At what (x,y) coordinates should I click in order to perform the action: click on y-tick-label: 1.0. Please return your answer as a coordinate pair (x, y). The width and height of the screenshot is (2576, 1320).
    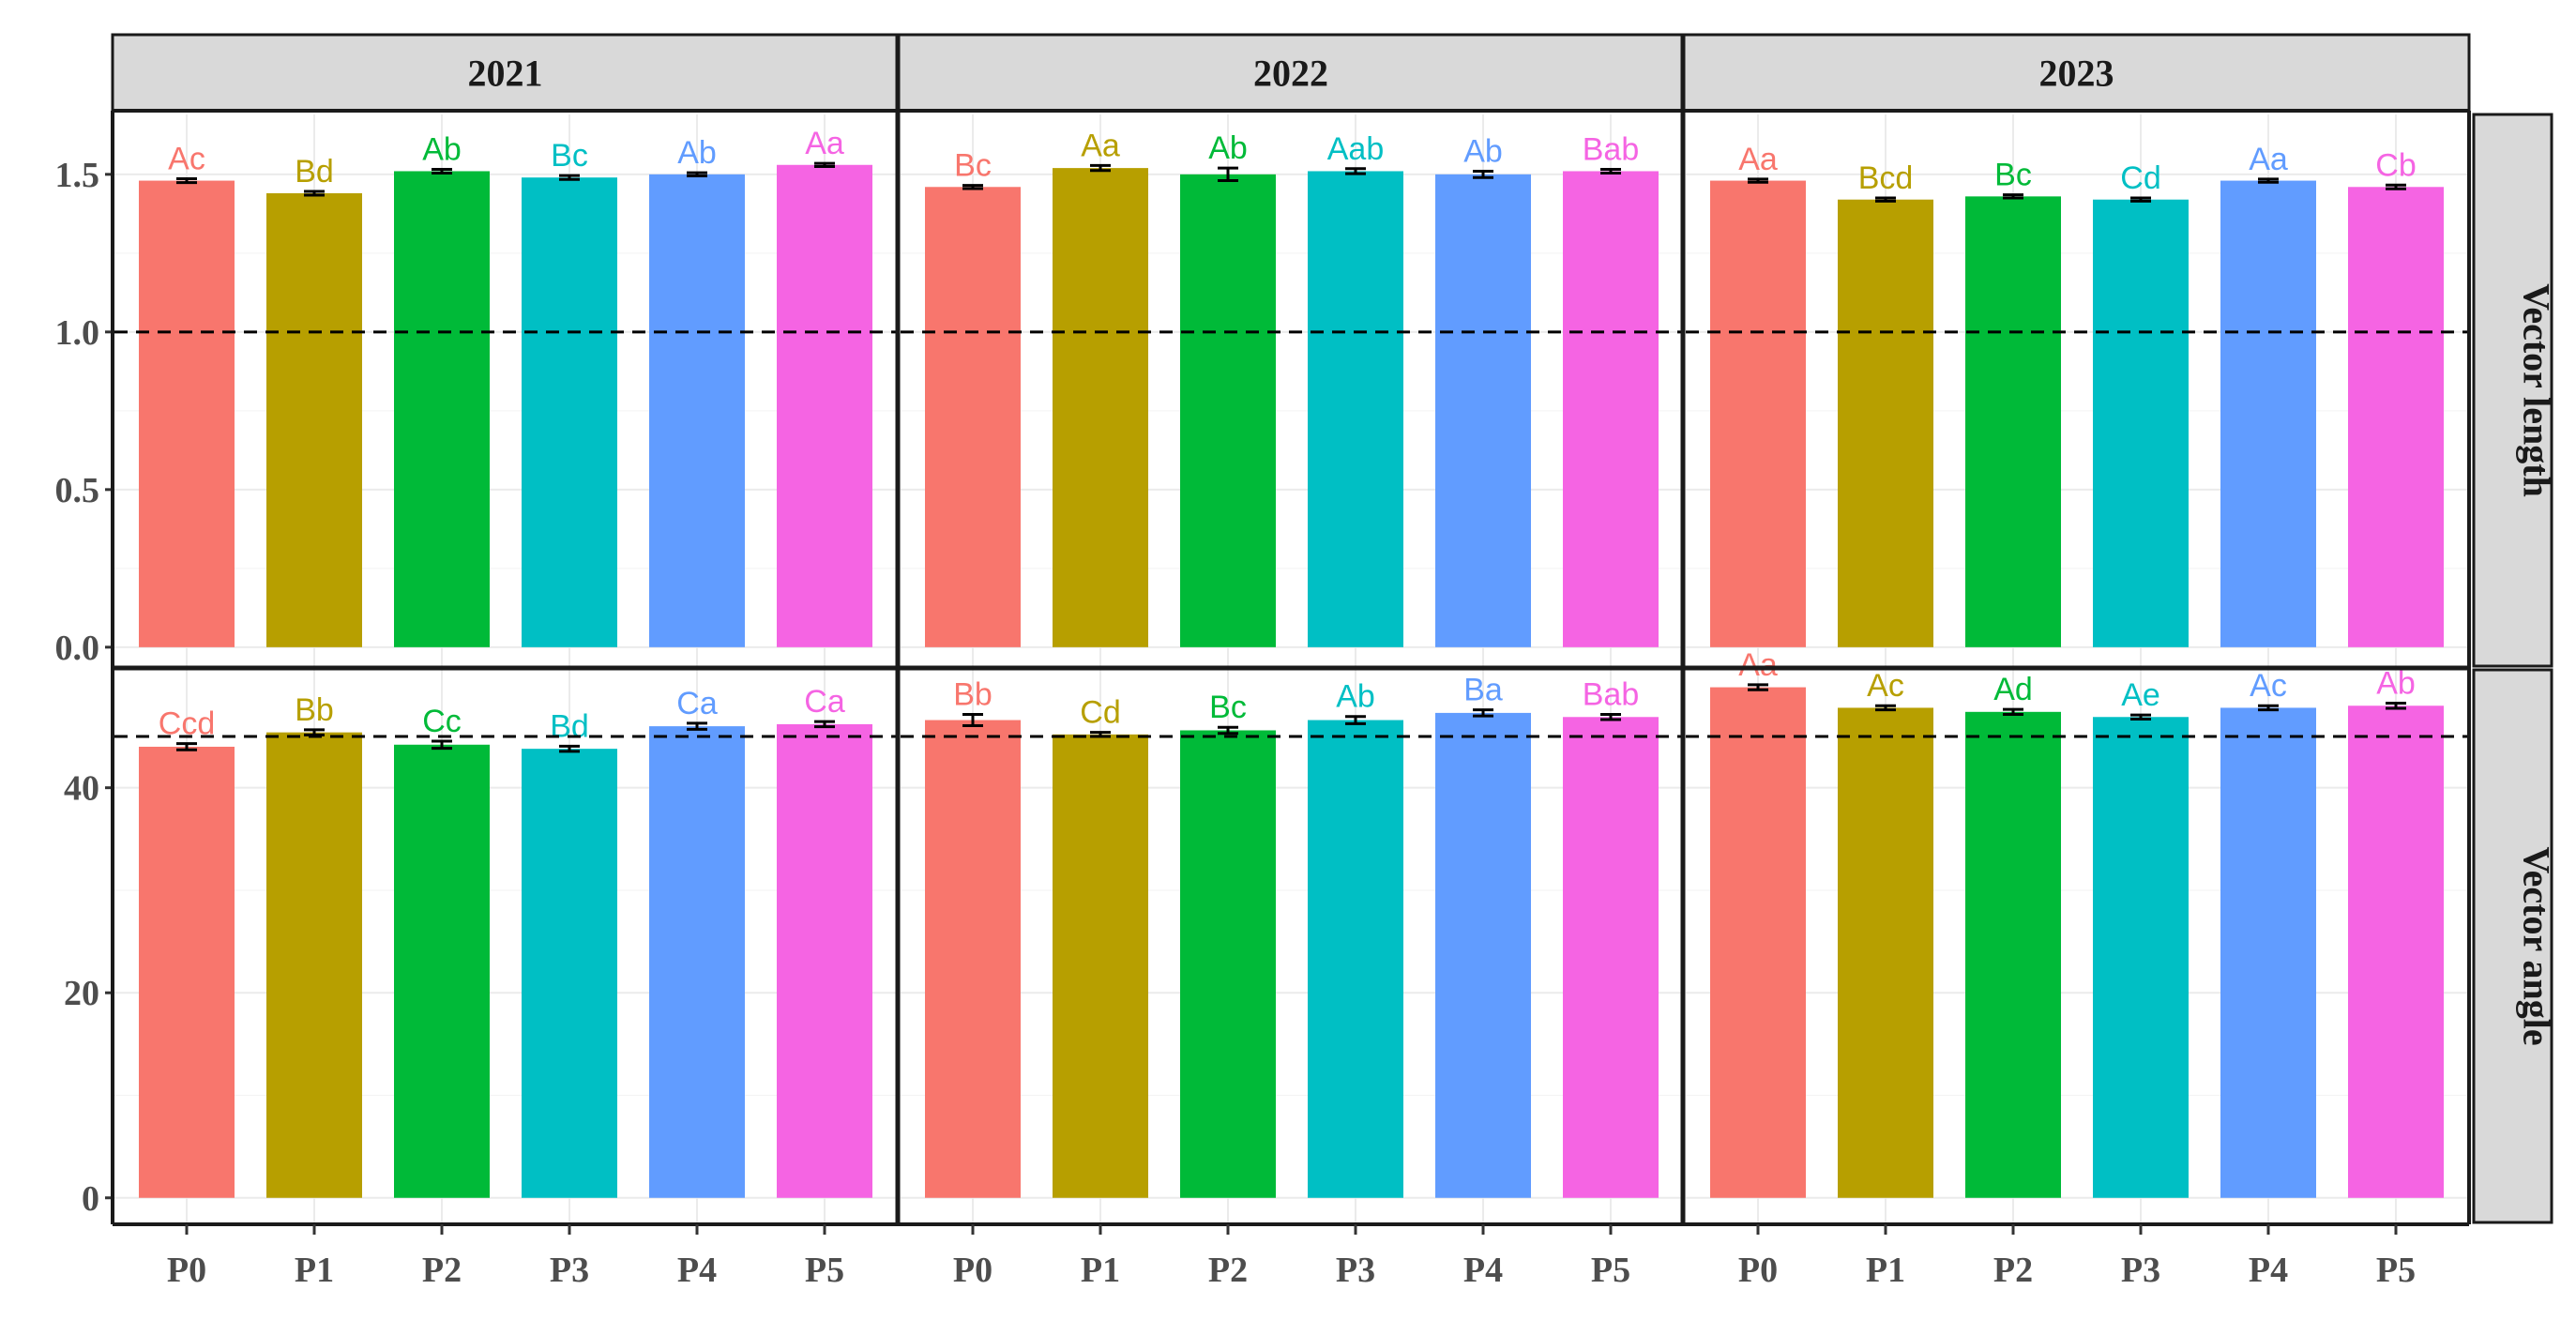
    Looking at the image, I should click on (77, 333).